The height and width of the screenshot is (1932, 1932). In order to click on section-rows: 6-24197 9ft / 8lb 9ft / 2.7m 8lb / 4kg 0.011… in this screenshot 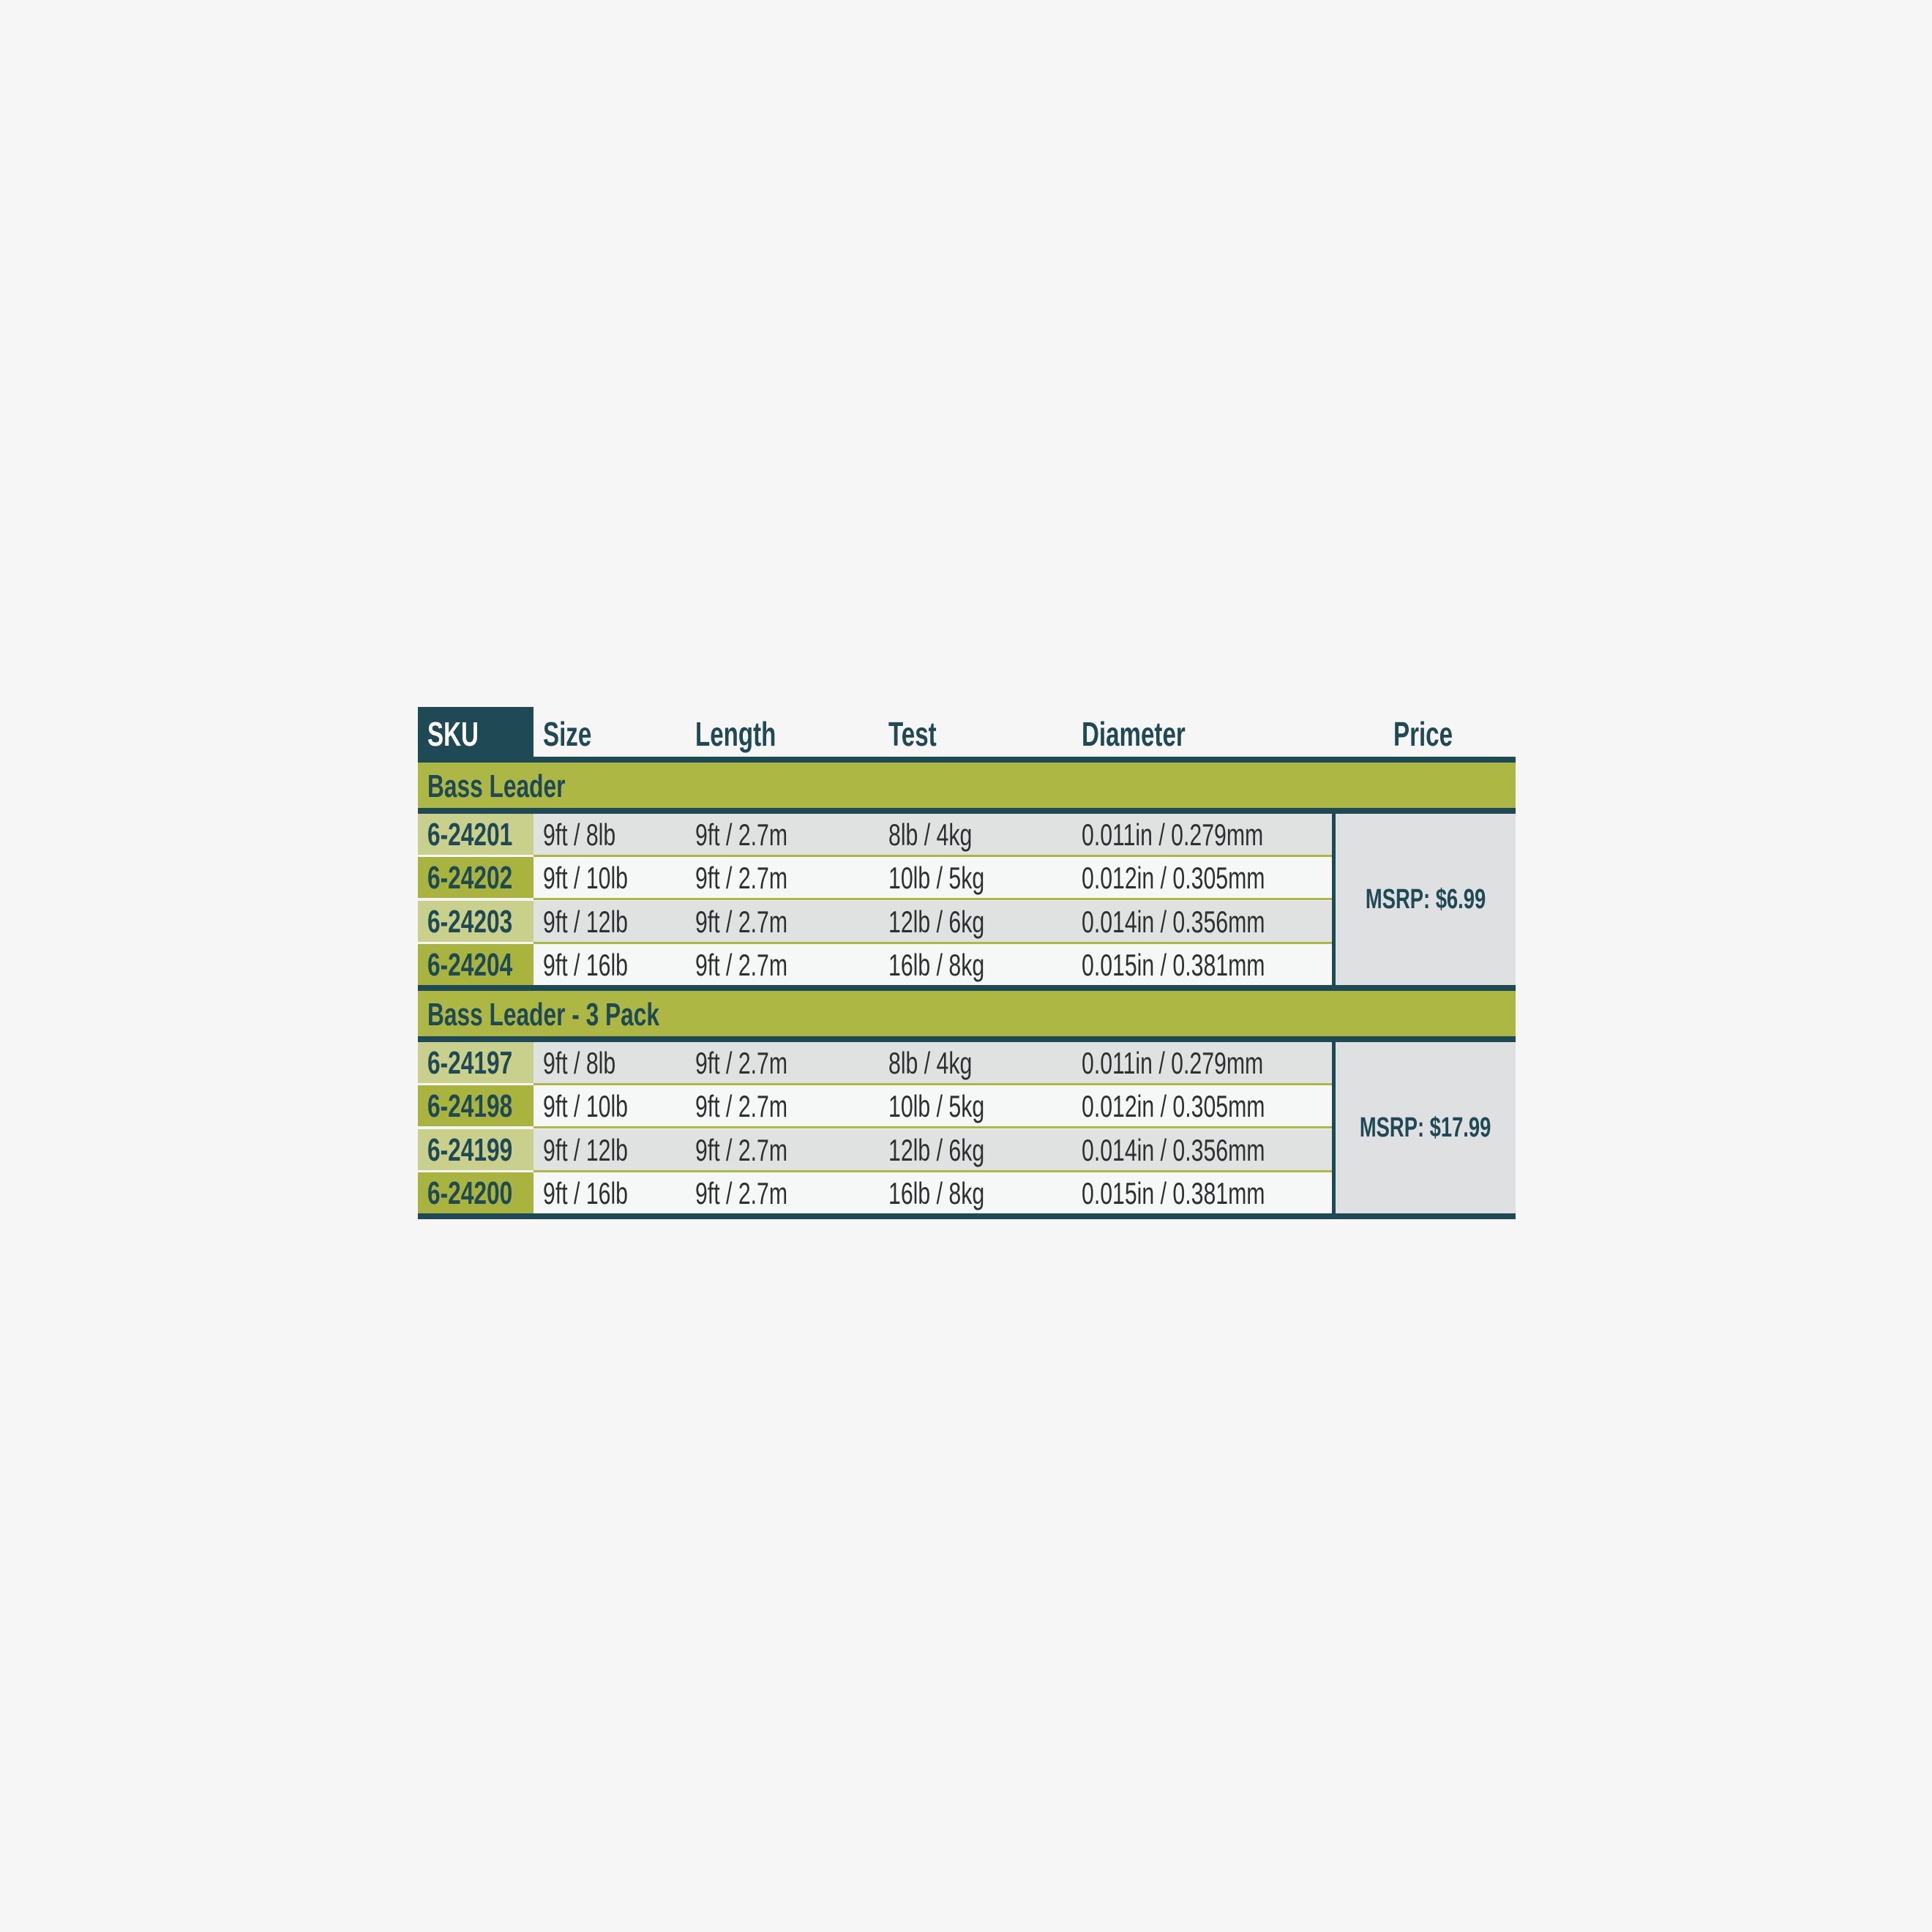, I will do `click(967, 1127)`.